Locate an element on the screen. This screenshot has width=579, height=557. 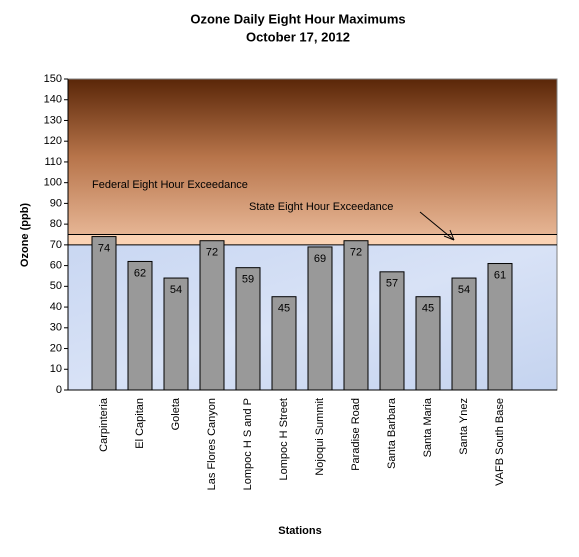
y-tick-label: 80 is located at coordinates (56, 224).